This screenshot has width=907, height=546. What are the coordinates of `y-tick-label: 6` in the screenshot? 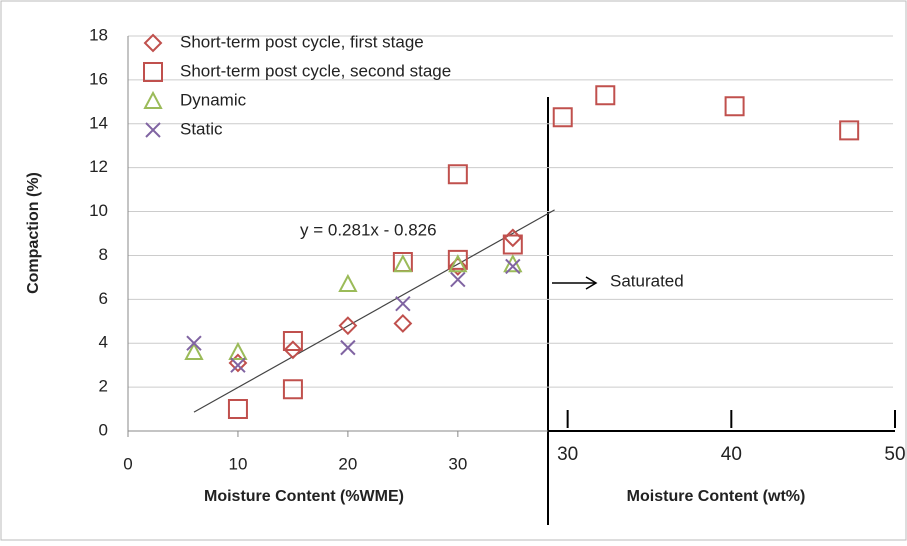 It's located at (103, 298).